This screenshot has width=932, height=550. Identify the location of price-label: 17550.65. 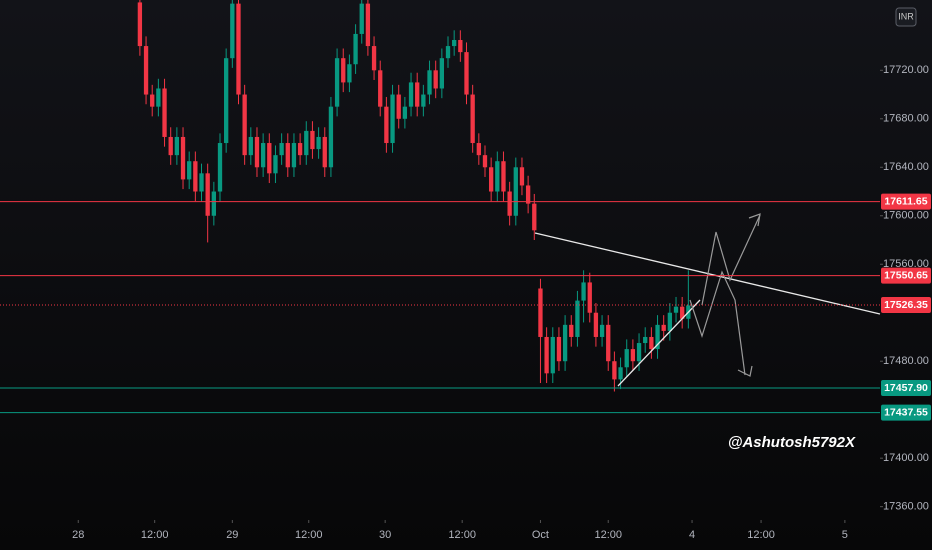
(906, 275).